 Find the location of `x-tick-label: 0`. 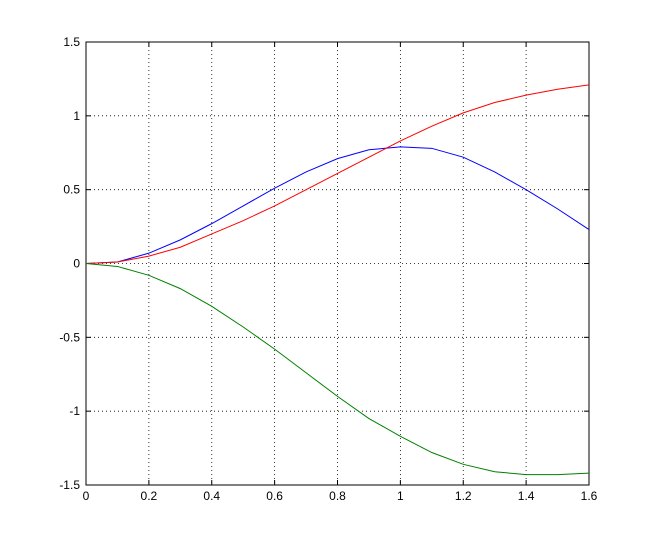

x-tick-label: 0 is located at coordinates (86, 496).